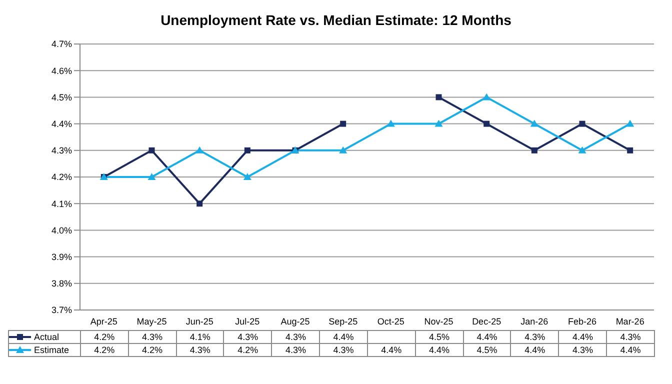  I want to click on x-tick-label: Nov-25, so click(439, 321).